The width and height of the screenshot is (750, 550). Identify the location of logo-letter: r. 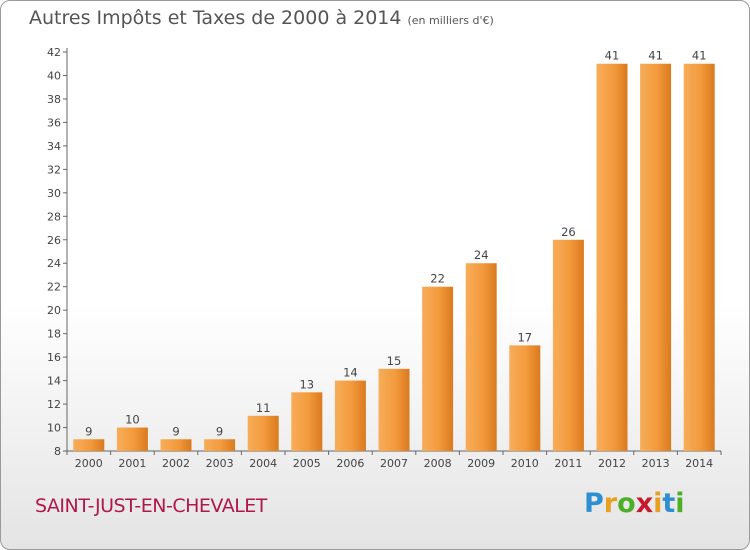
(610, 503).